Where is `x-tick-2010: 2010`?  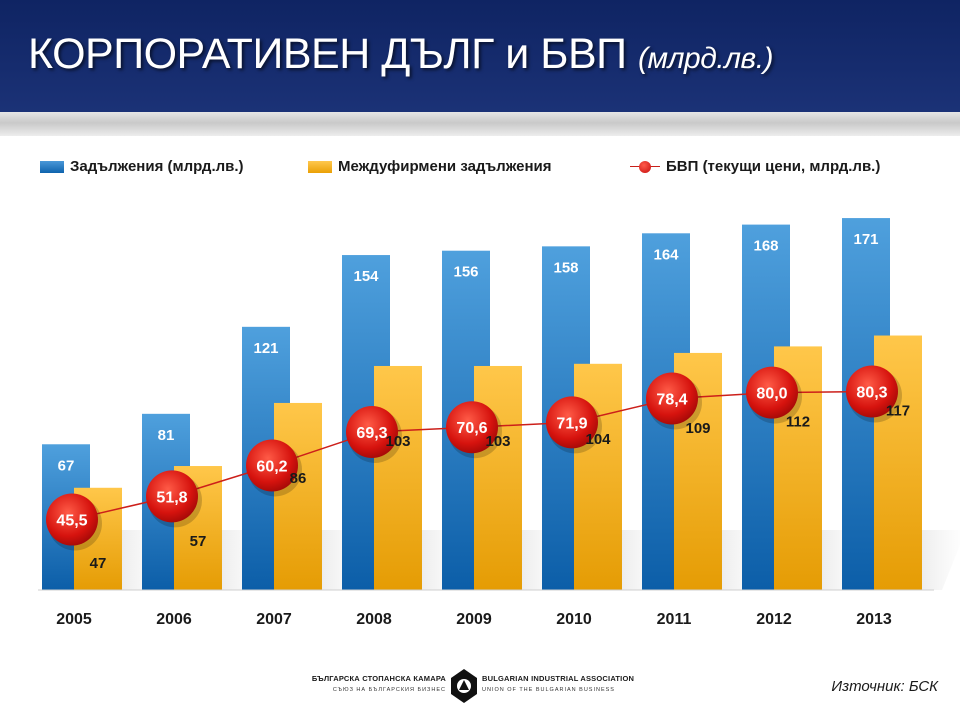 x-tick-2010: 2010 is located at coordinates (574, 619).